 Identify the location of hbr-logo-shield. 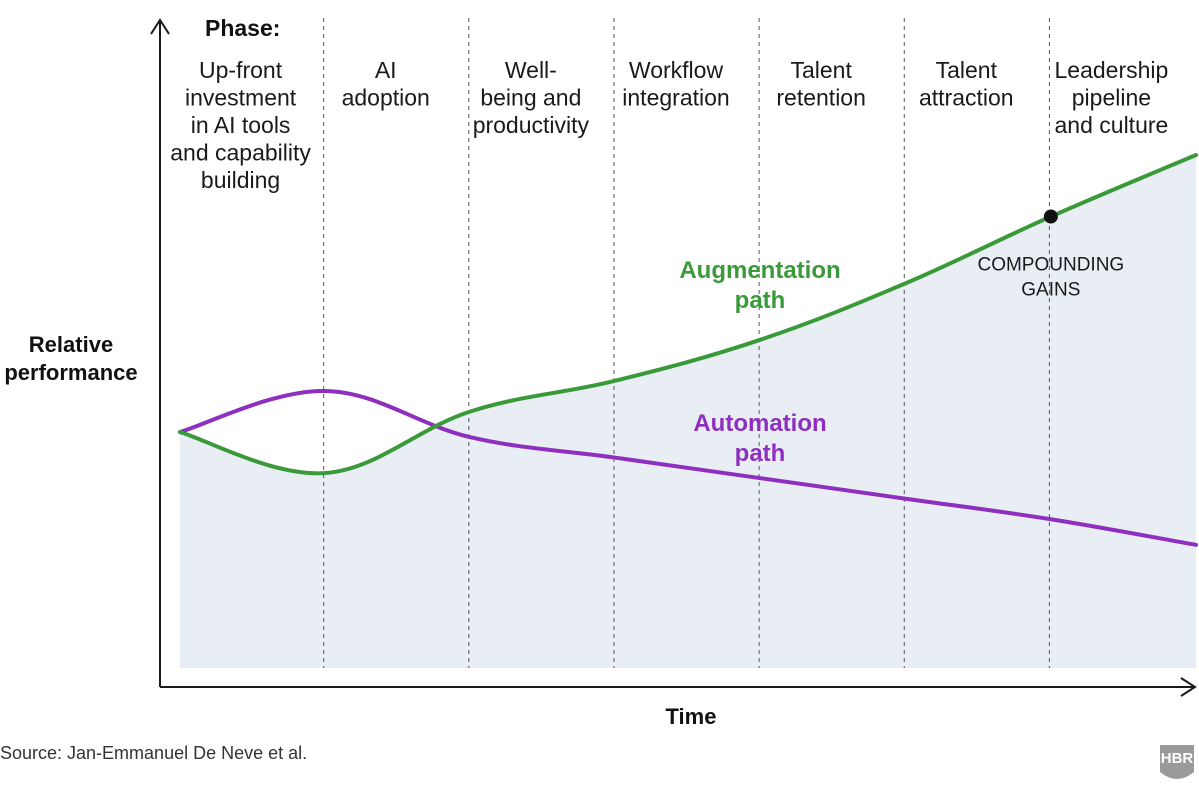
(1177, 762).